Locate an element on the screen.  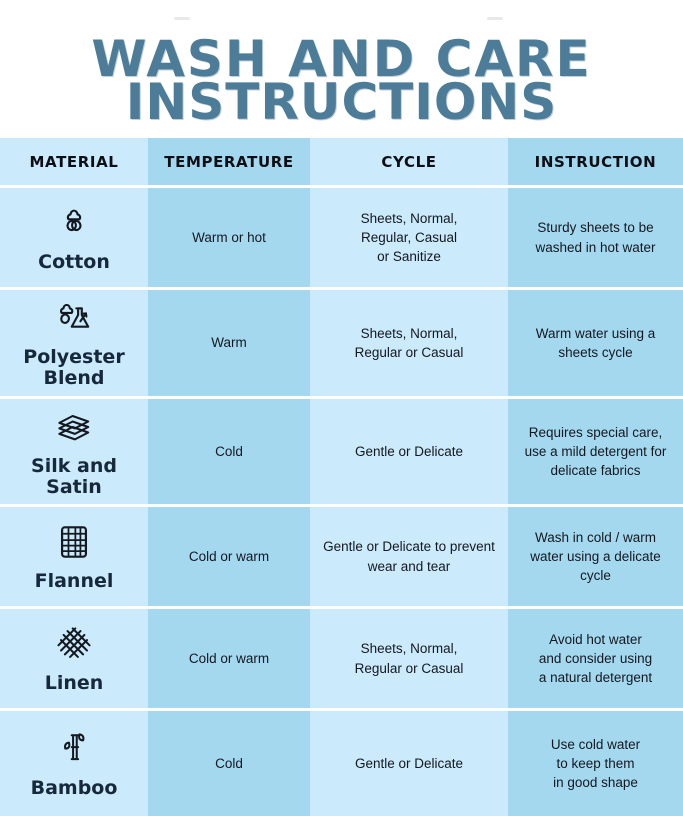
material-label: Silk and Satin is located at coordinates (74, 476).